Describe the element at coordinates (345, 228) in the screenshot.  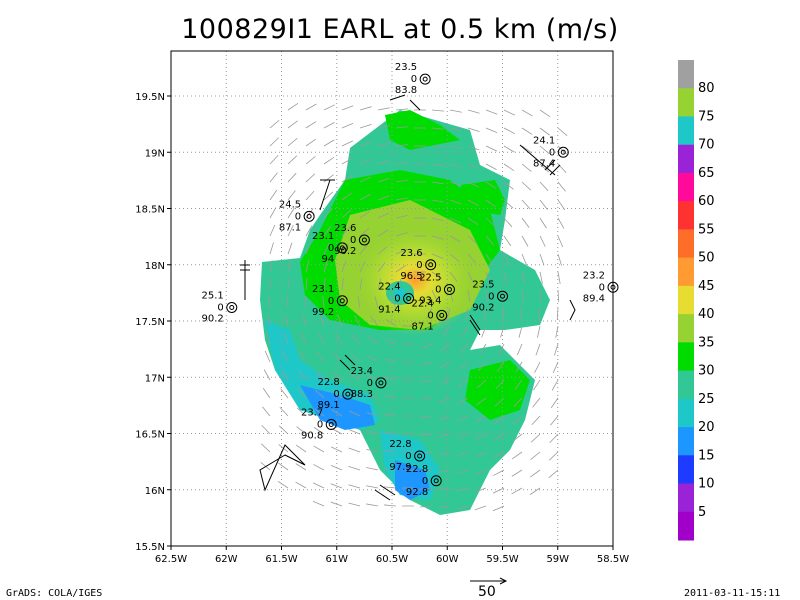
I see `station-temp: 23.6` at that location.